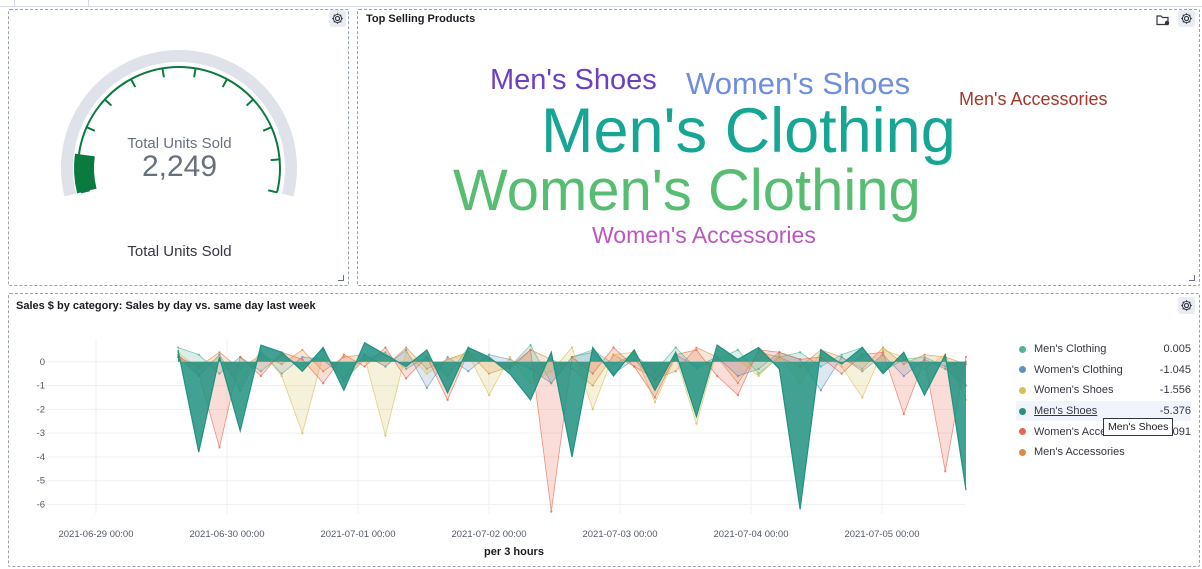 This screenshot has height=569, width=1202. I want to click on top-strip, so click(601, 3).